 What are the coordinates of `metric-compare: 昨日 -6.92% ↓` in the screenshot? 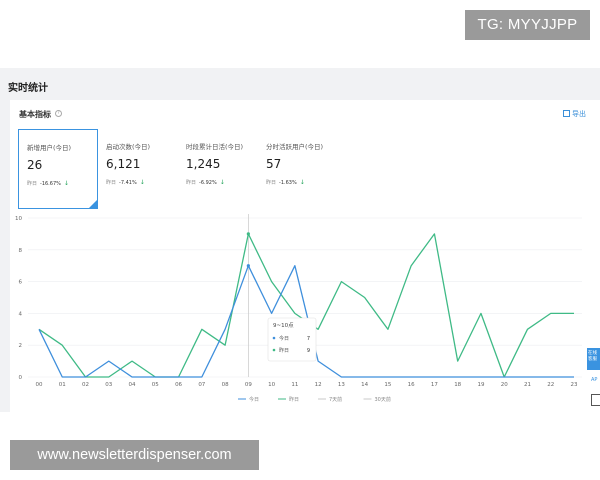 It's located at (205, 182).